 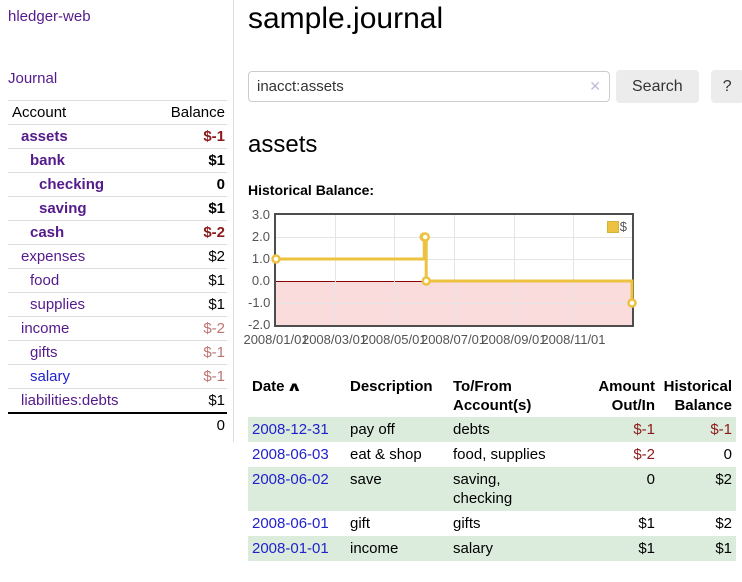 I want to click on account-link-gifts: gifts, so click(x=44, y=352).